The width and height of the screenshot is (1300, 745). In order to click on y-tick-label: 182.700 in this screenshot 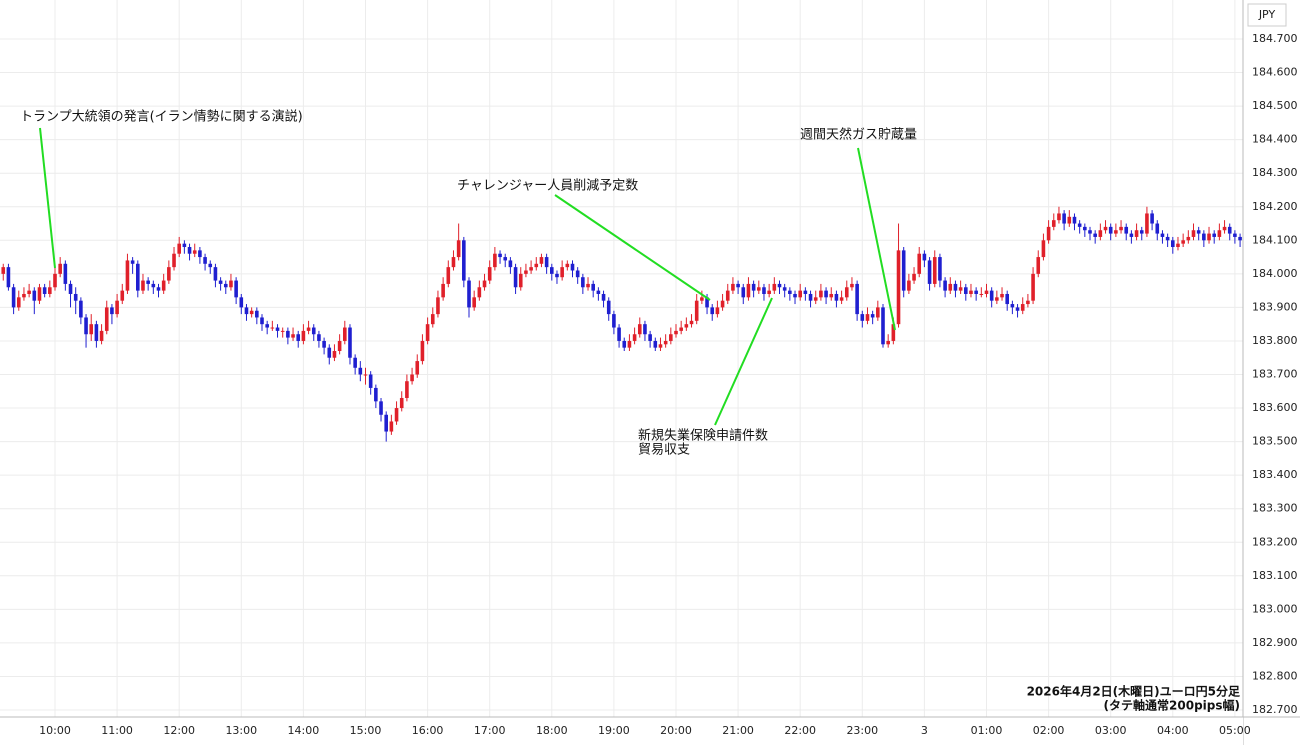, I will do `click(1275, 709)`.